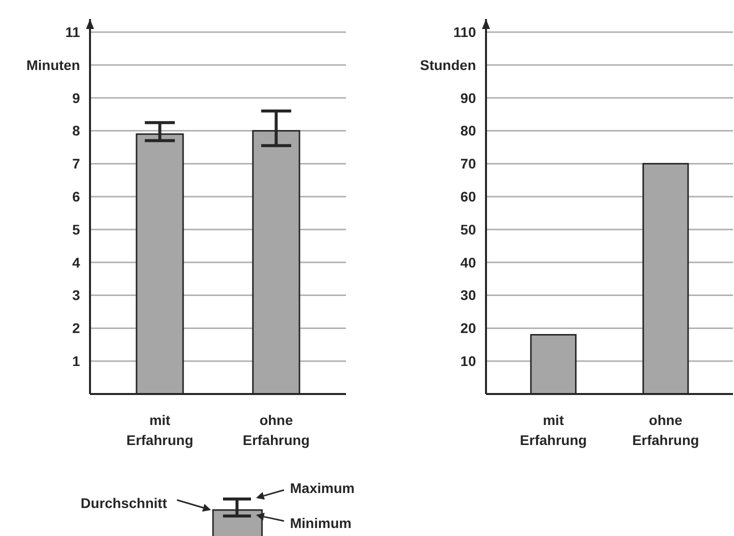  What do you see at coordinates (76, 196) in the screenshot?
I see `y-tick-label: 6` at bounding box center [76, 196].